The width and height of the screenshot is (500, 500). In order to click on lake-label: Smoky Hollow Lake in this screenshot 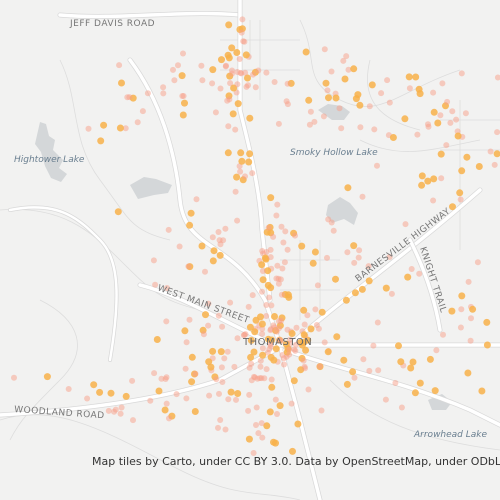, I will do `click(334, 153)`.